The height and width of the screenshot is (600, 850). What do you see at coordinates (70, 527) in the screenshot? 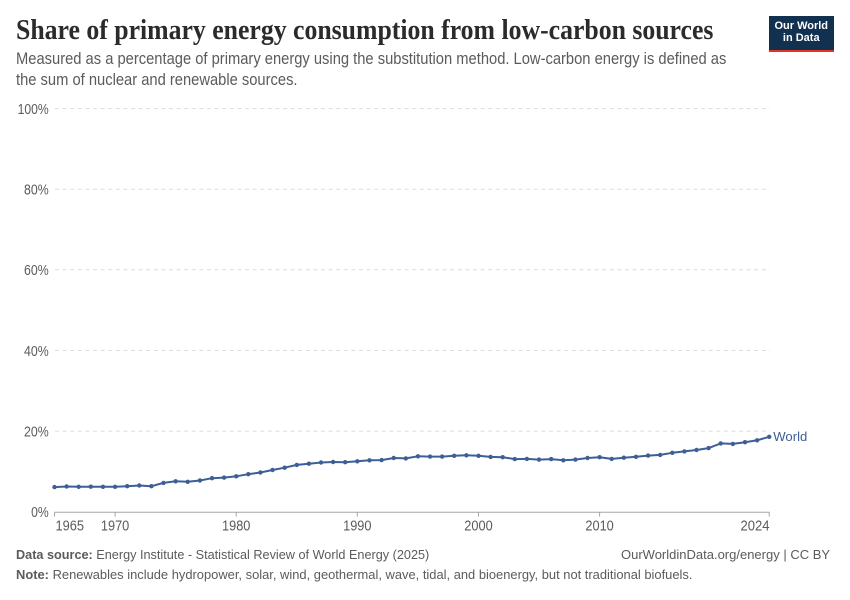
I see `svg-text: 1965` at bounding box center [70, 527].